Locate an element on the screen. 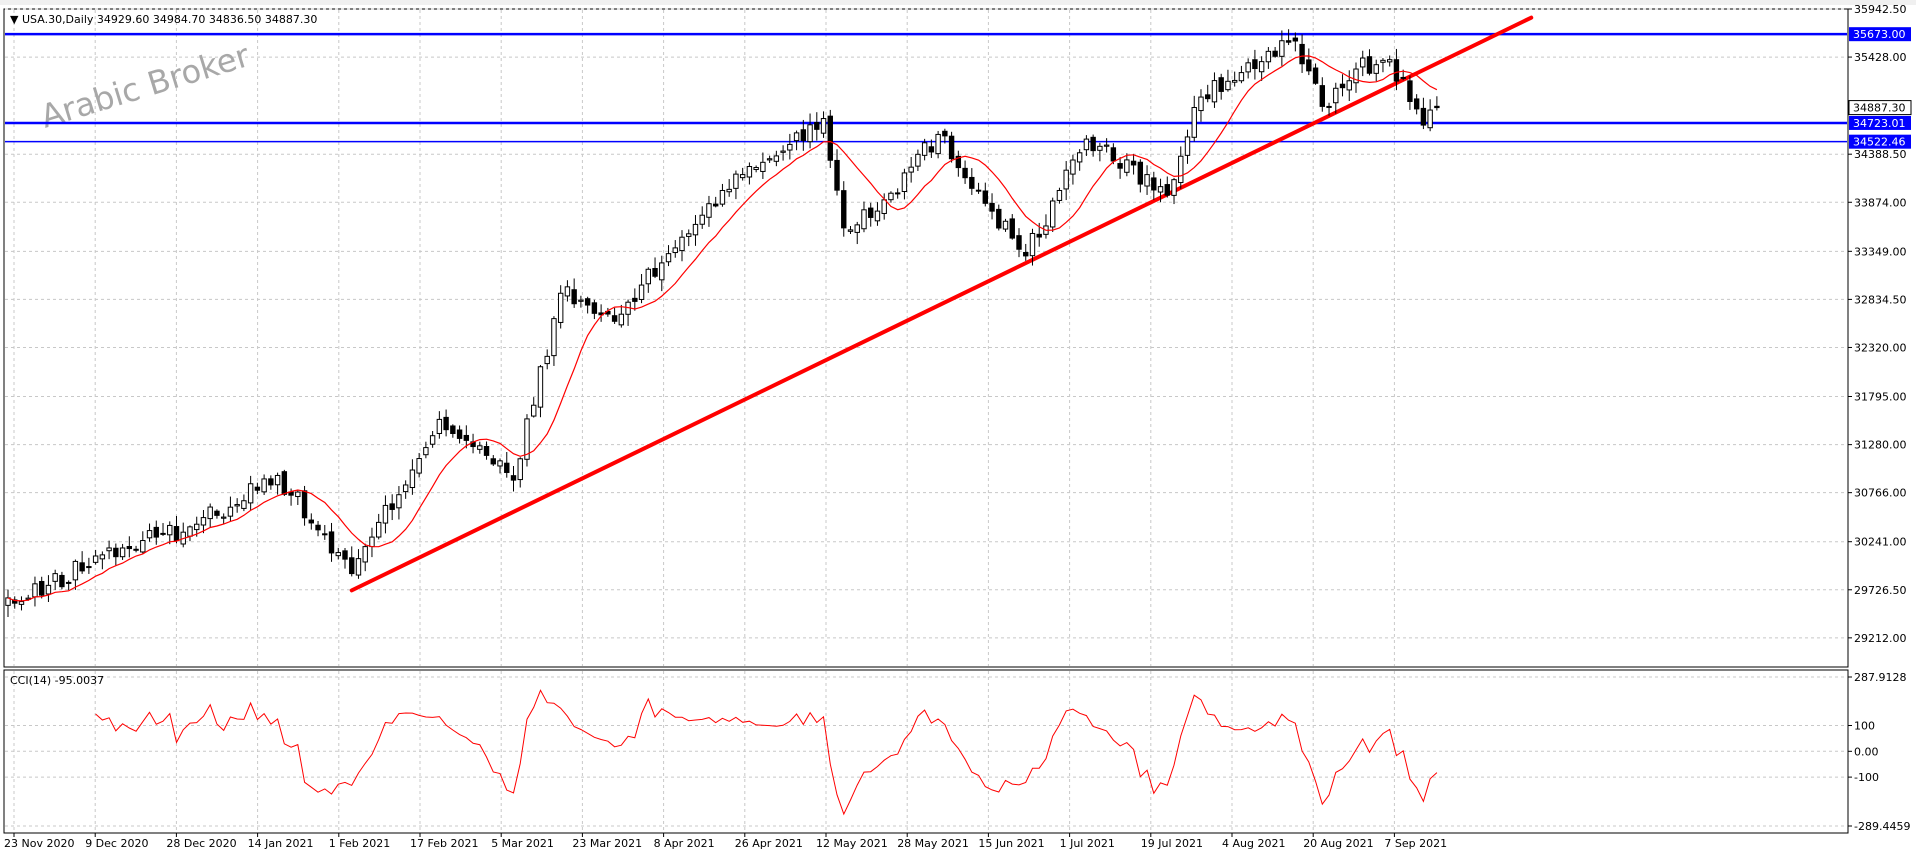  price-tick-label: 32834.50 is located at coordinates (1880, 299).